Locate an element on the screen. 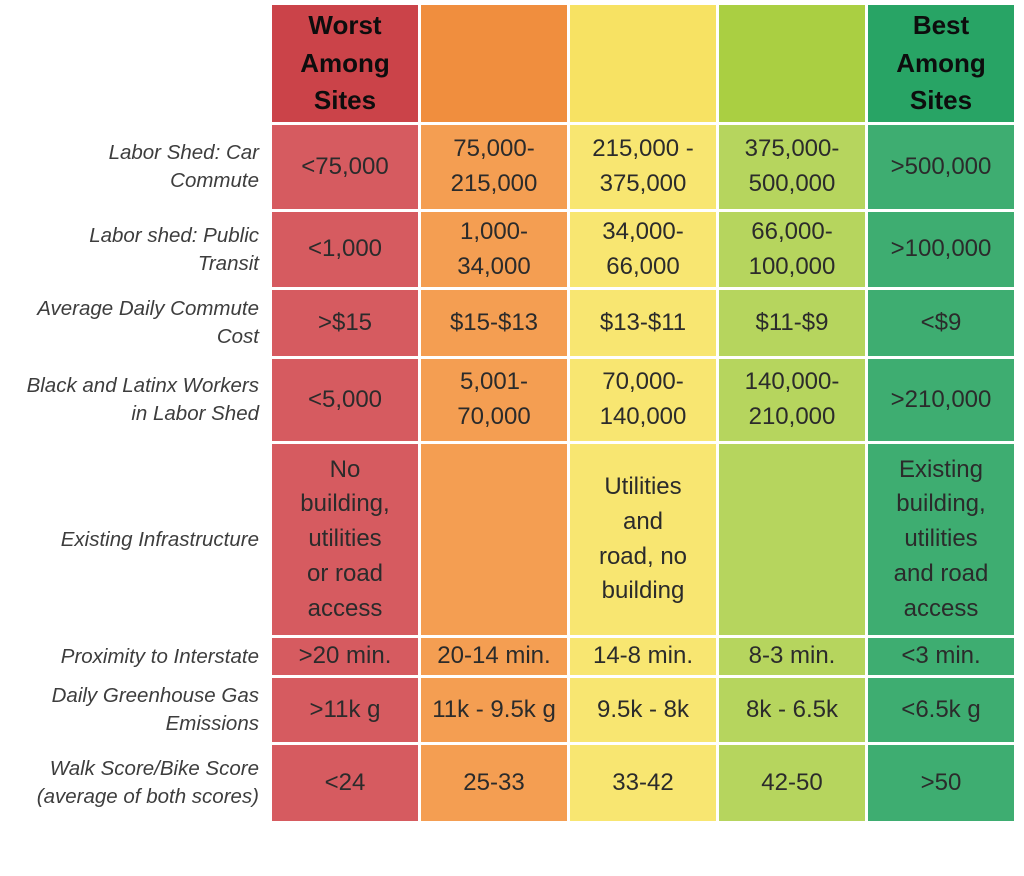 Image resolution: width=1024 pixels, height=876 pixels. value-cell: 70,000- 140,000 is located at coordinates (643, 400).